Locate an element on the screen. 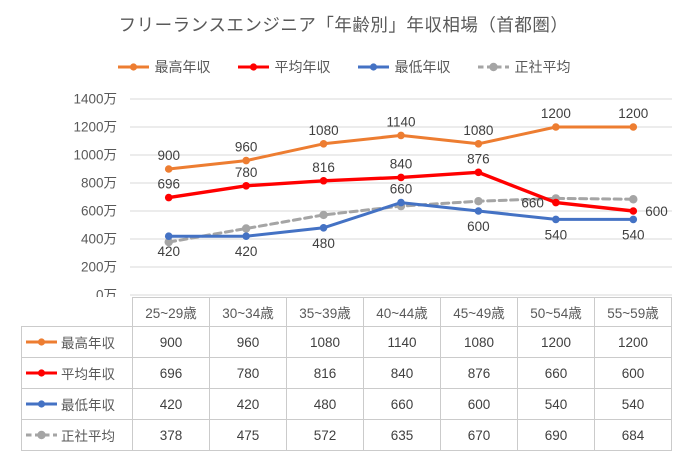 The height and width of the screenshot is (458, 687). data-label: 960 is located at coordinates (246, 147).